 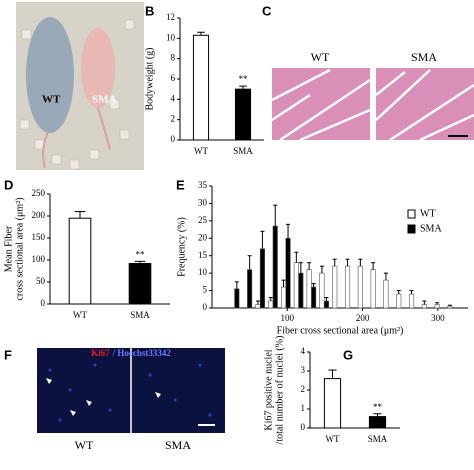 I want to click on x-tick-label: 100, so click(x=288, y=318).